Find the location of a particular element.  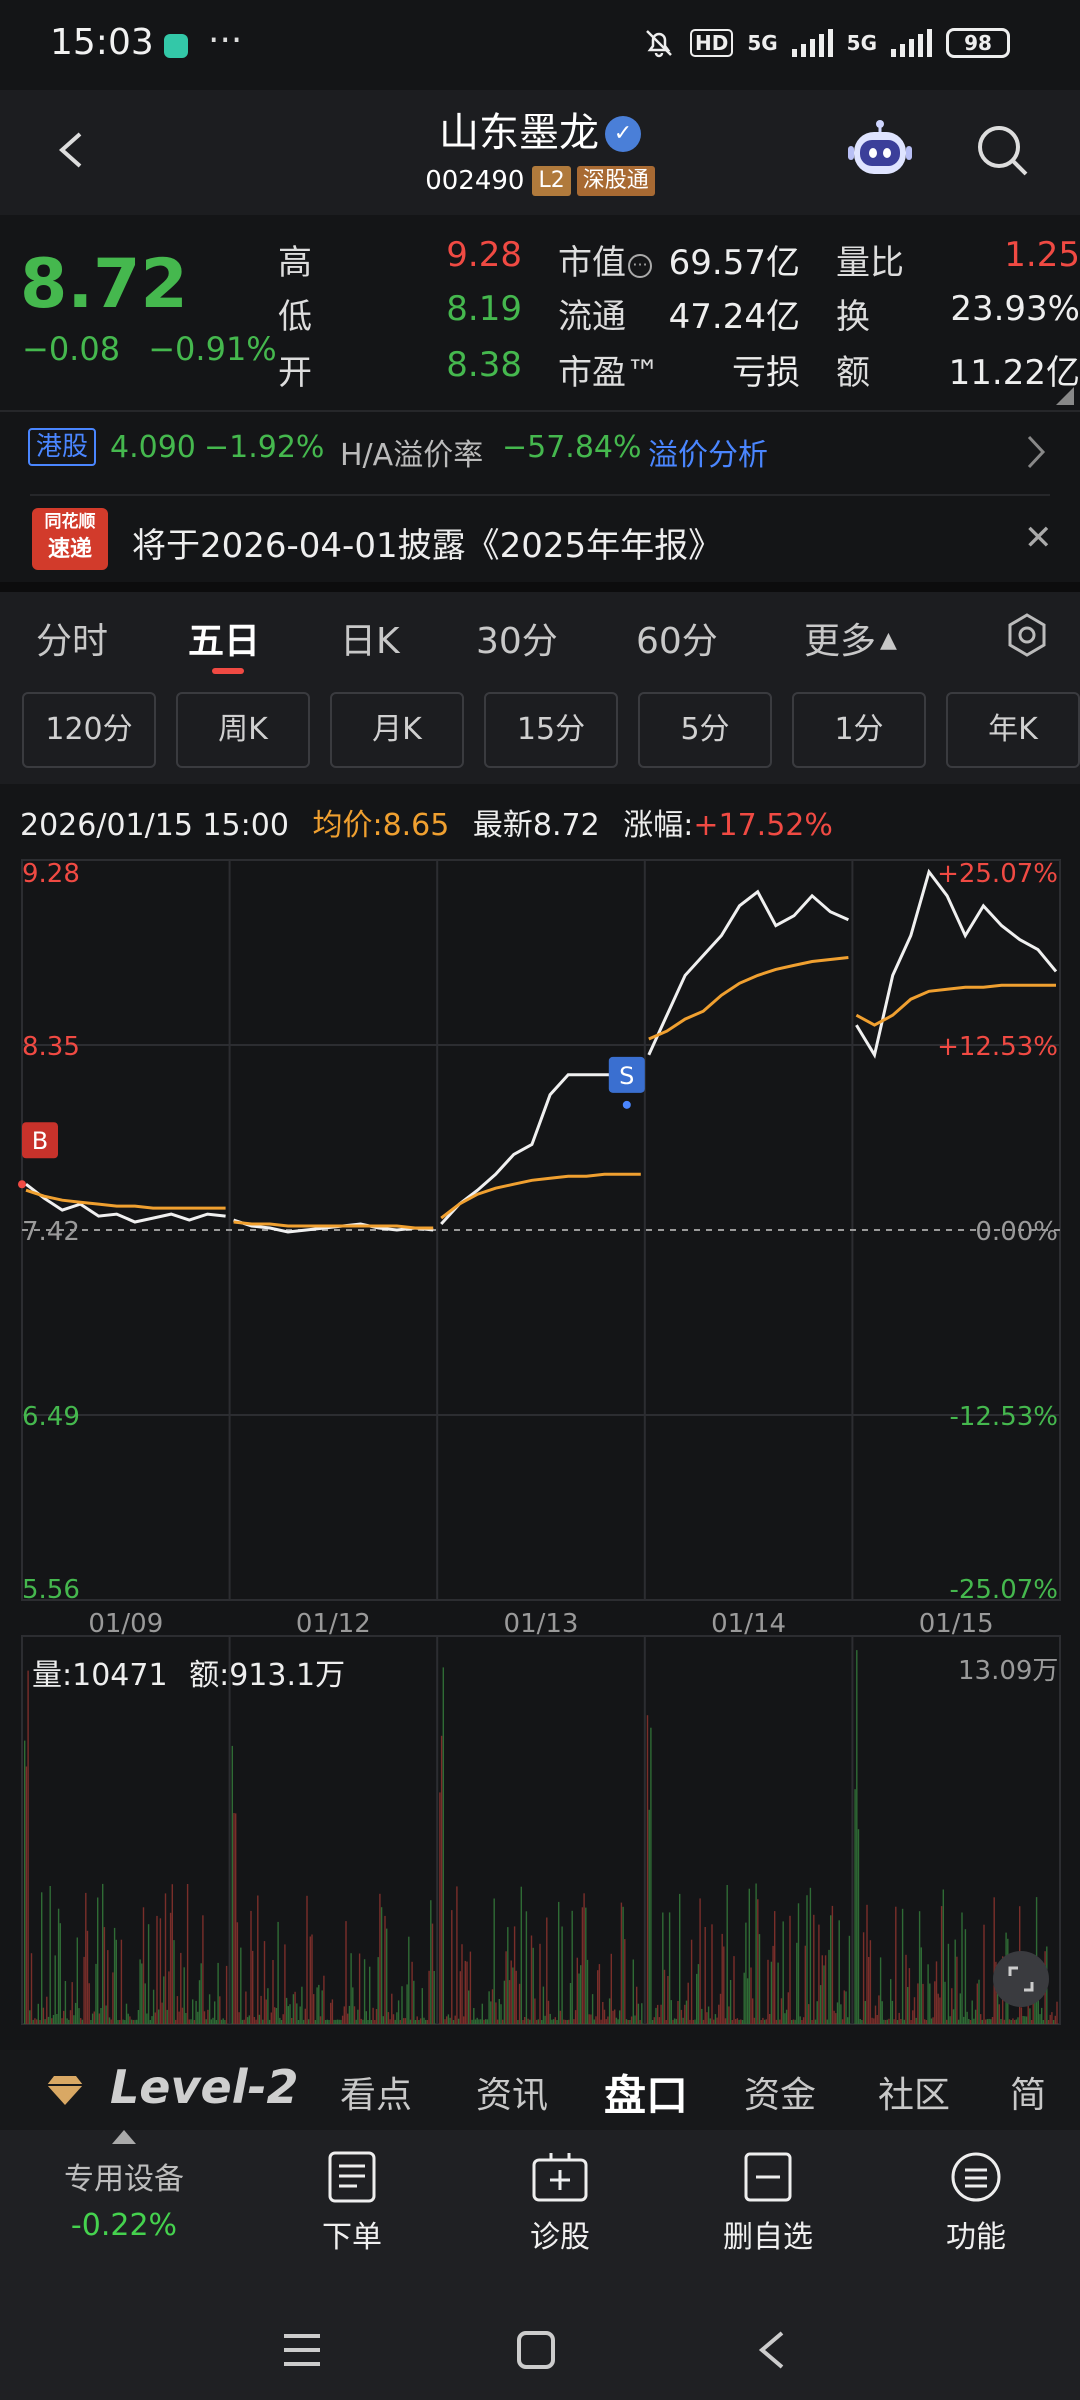

subtab-1min: 1分 is located at coordinates (859, 730).